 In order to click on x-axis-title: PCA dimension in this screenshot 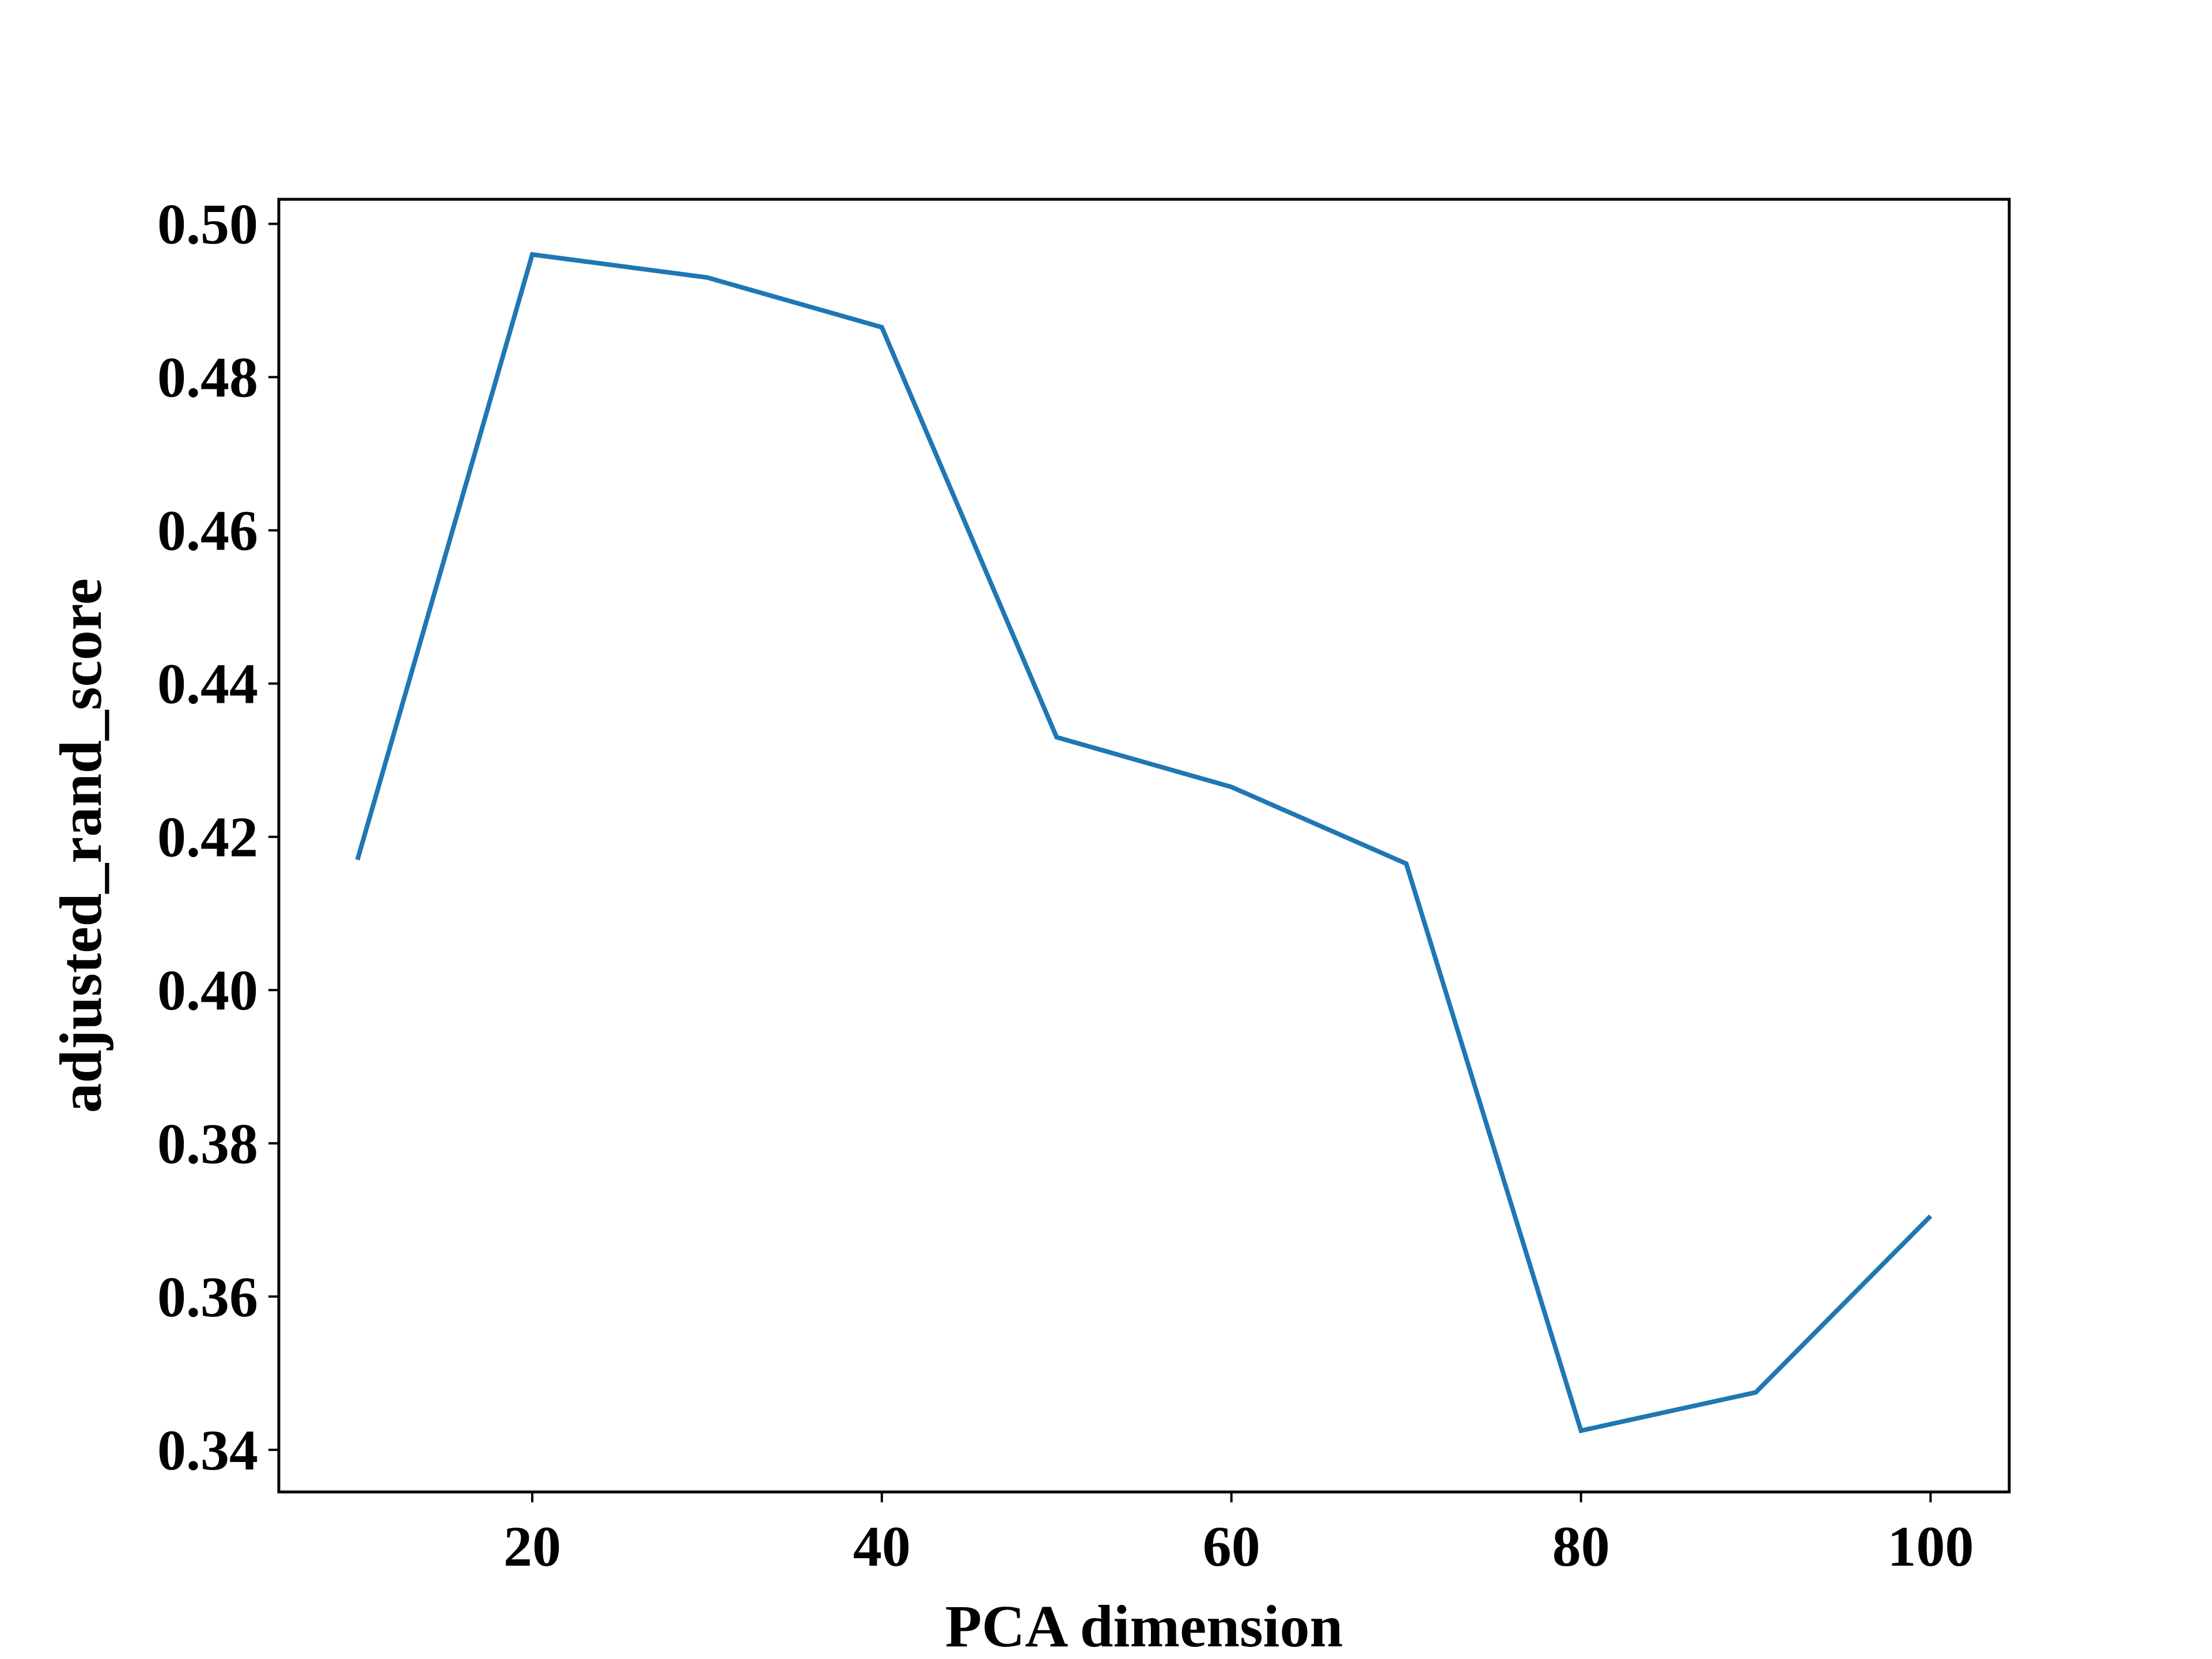, I will do `click(1144, 1626)`.